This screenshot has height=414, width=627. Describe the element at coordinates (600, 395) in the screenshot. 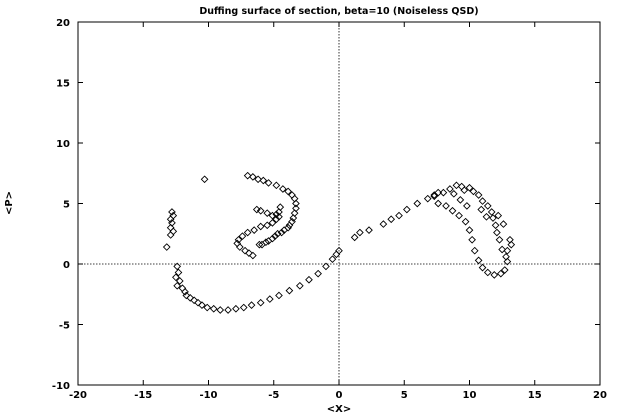

I see `x-tick-label: 20` at that location.